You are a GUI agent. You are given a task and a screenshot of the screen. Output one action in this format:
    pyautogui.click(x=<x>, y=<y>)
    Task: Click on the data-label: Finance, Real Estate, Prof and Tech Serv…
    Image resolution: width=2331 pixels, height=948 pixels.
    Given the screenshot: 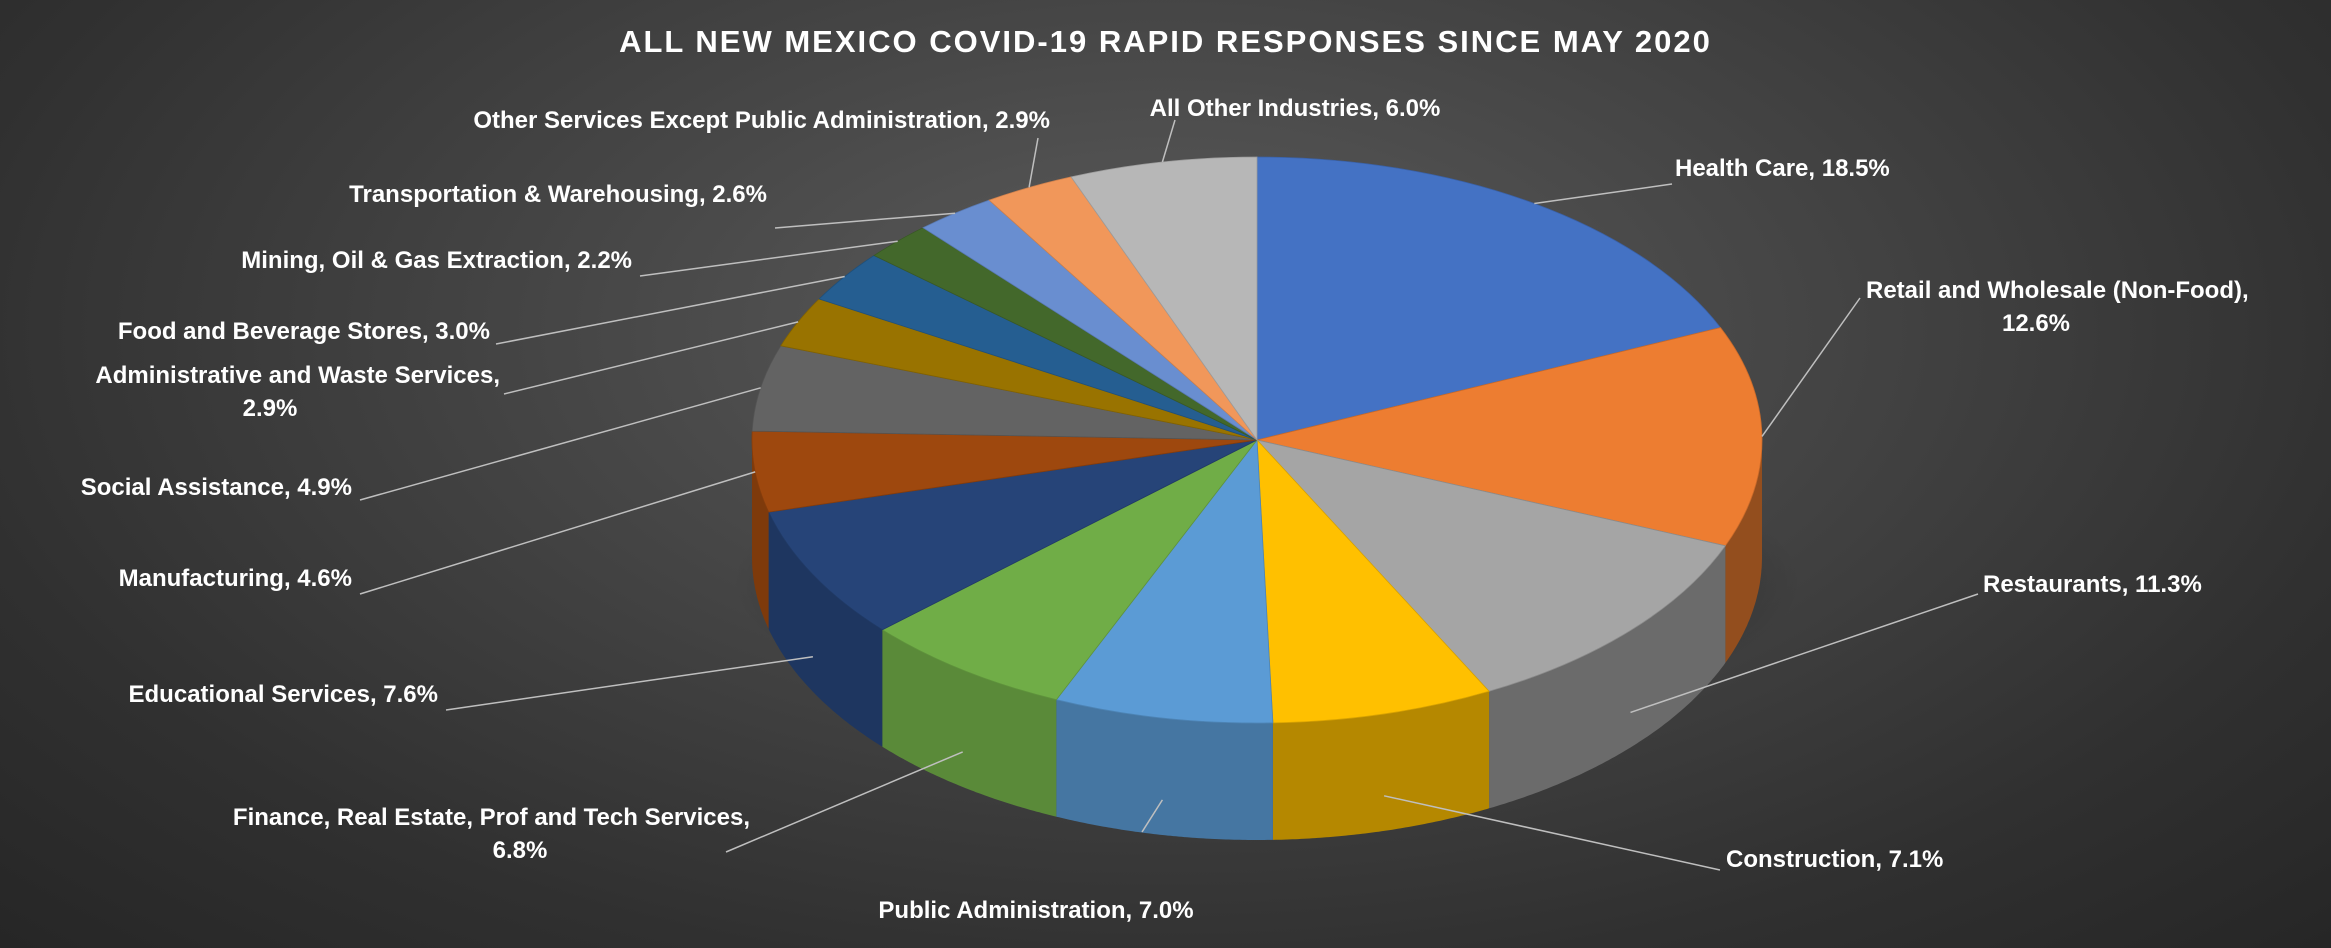 What is the action you would take?
    pyautogui.click(x=491, y=834)
    